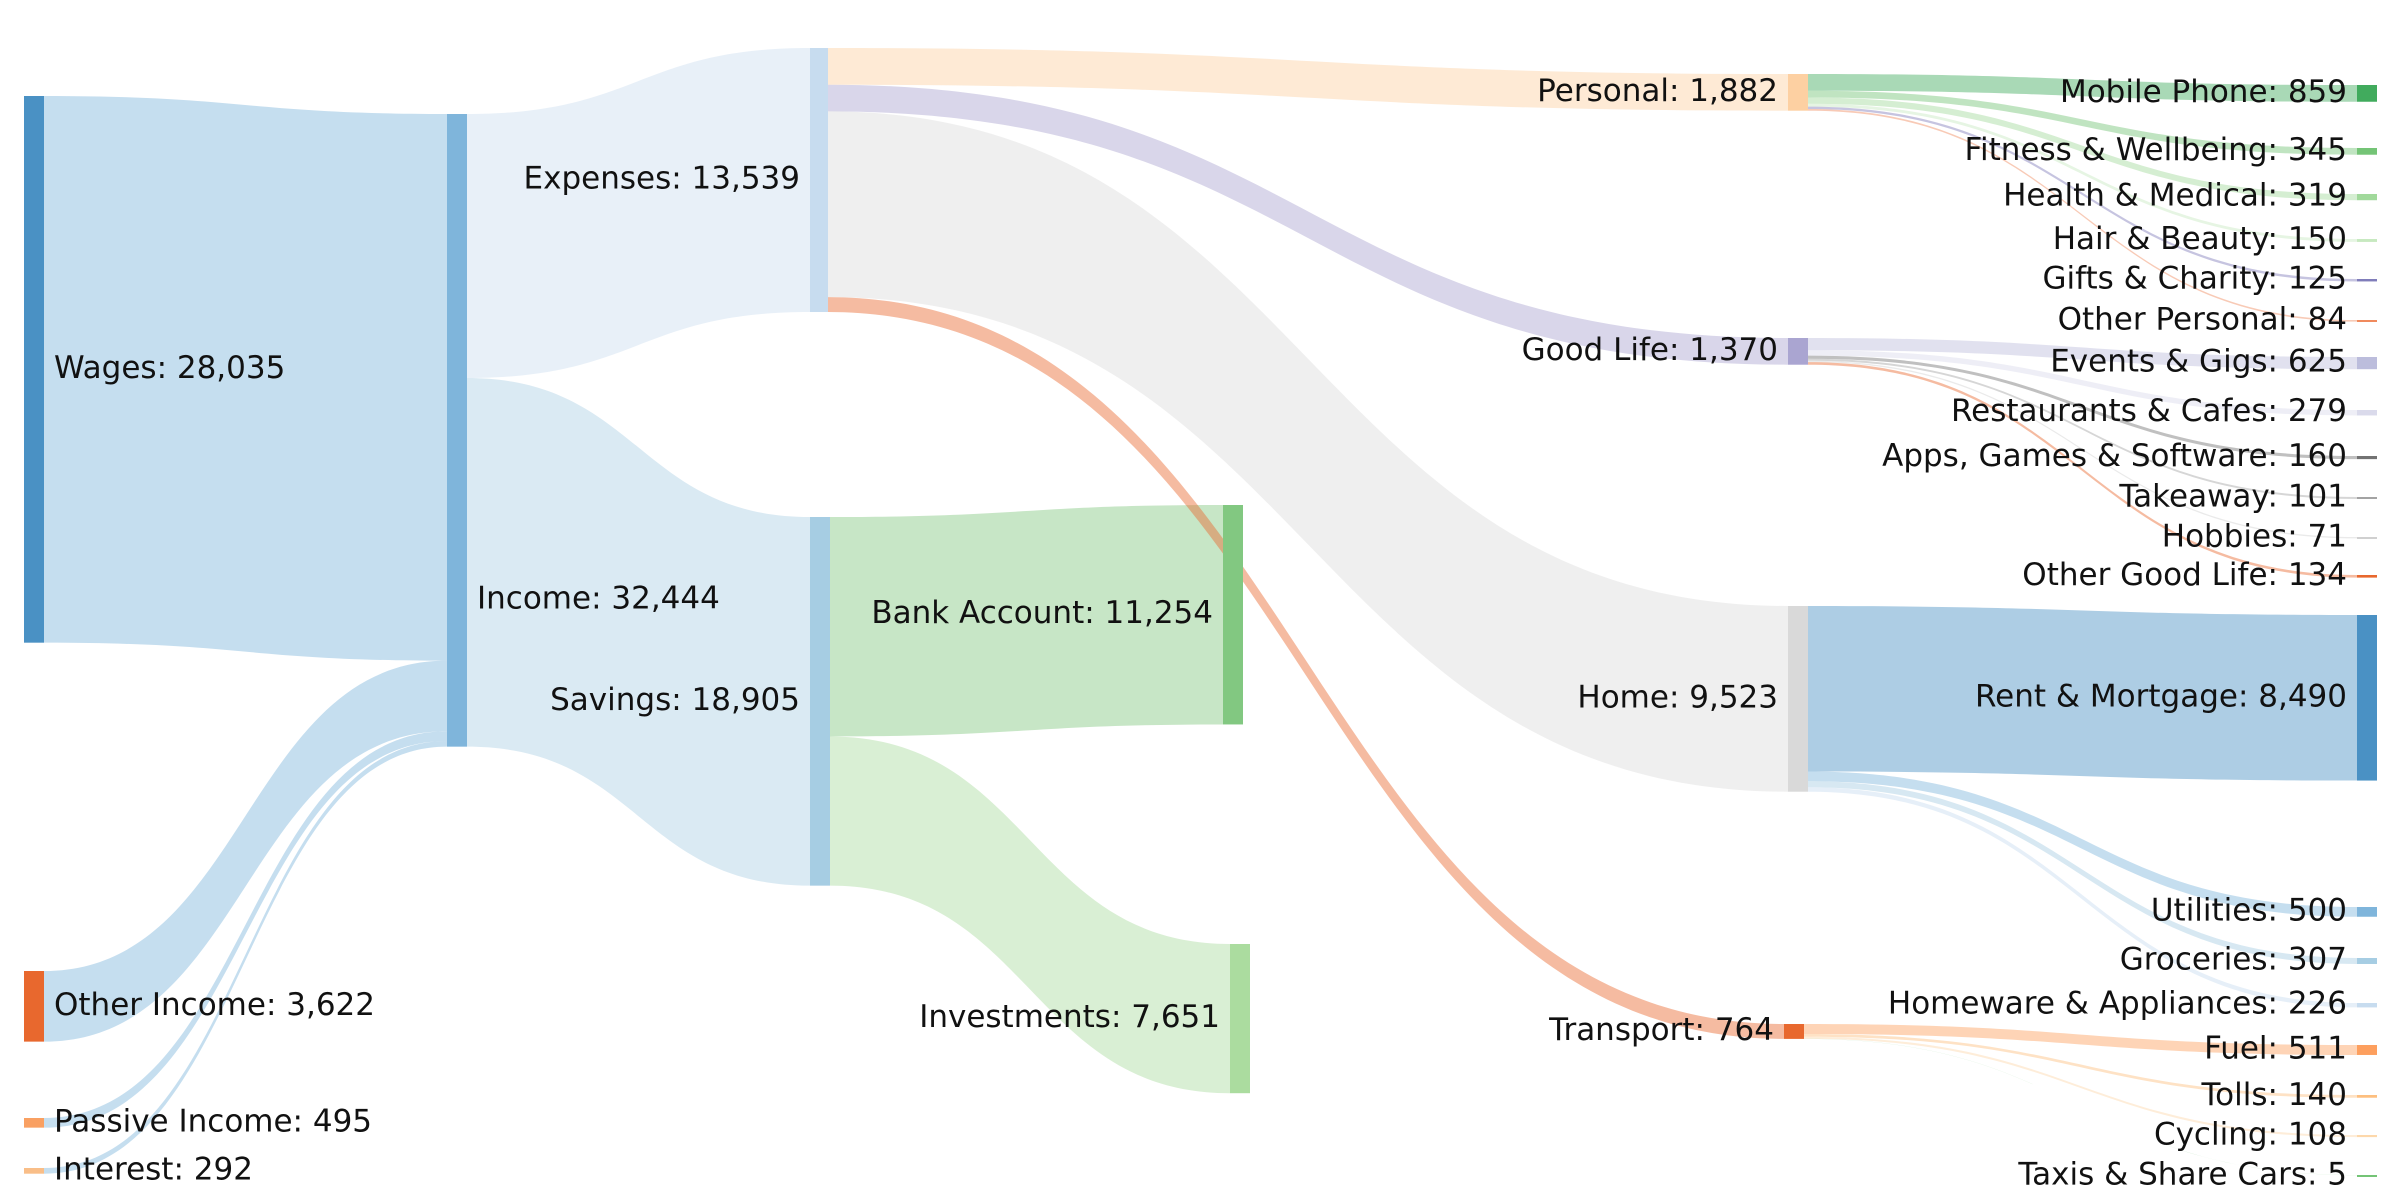 This screenshot has height=1200, width=2400. What do you see at coordinates (2367, 1136) in the screenshot?
I see `node-cycling` at bounding box center [2367, 1136].